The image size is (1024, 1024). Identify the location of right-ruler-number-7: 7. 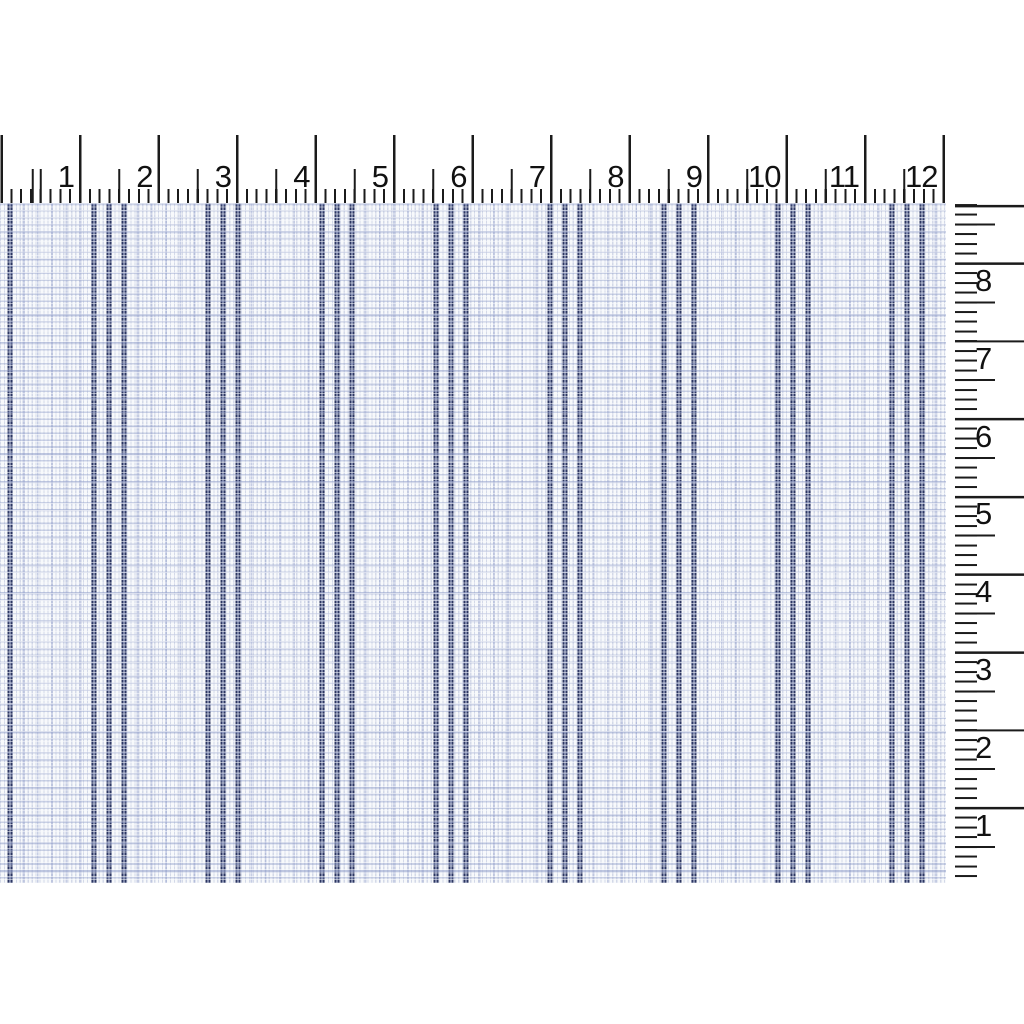
(983, 358).